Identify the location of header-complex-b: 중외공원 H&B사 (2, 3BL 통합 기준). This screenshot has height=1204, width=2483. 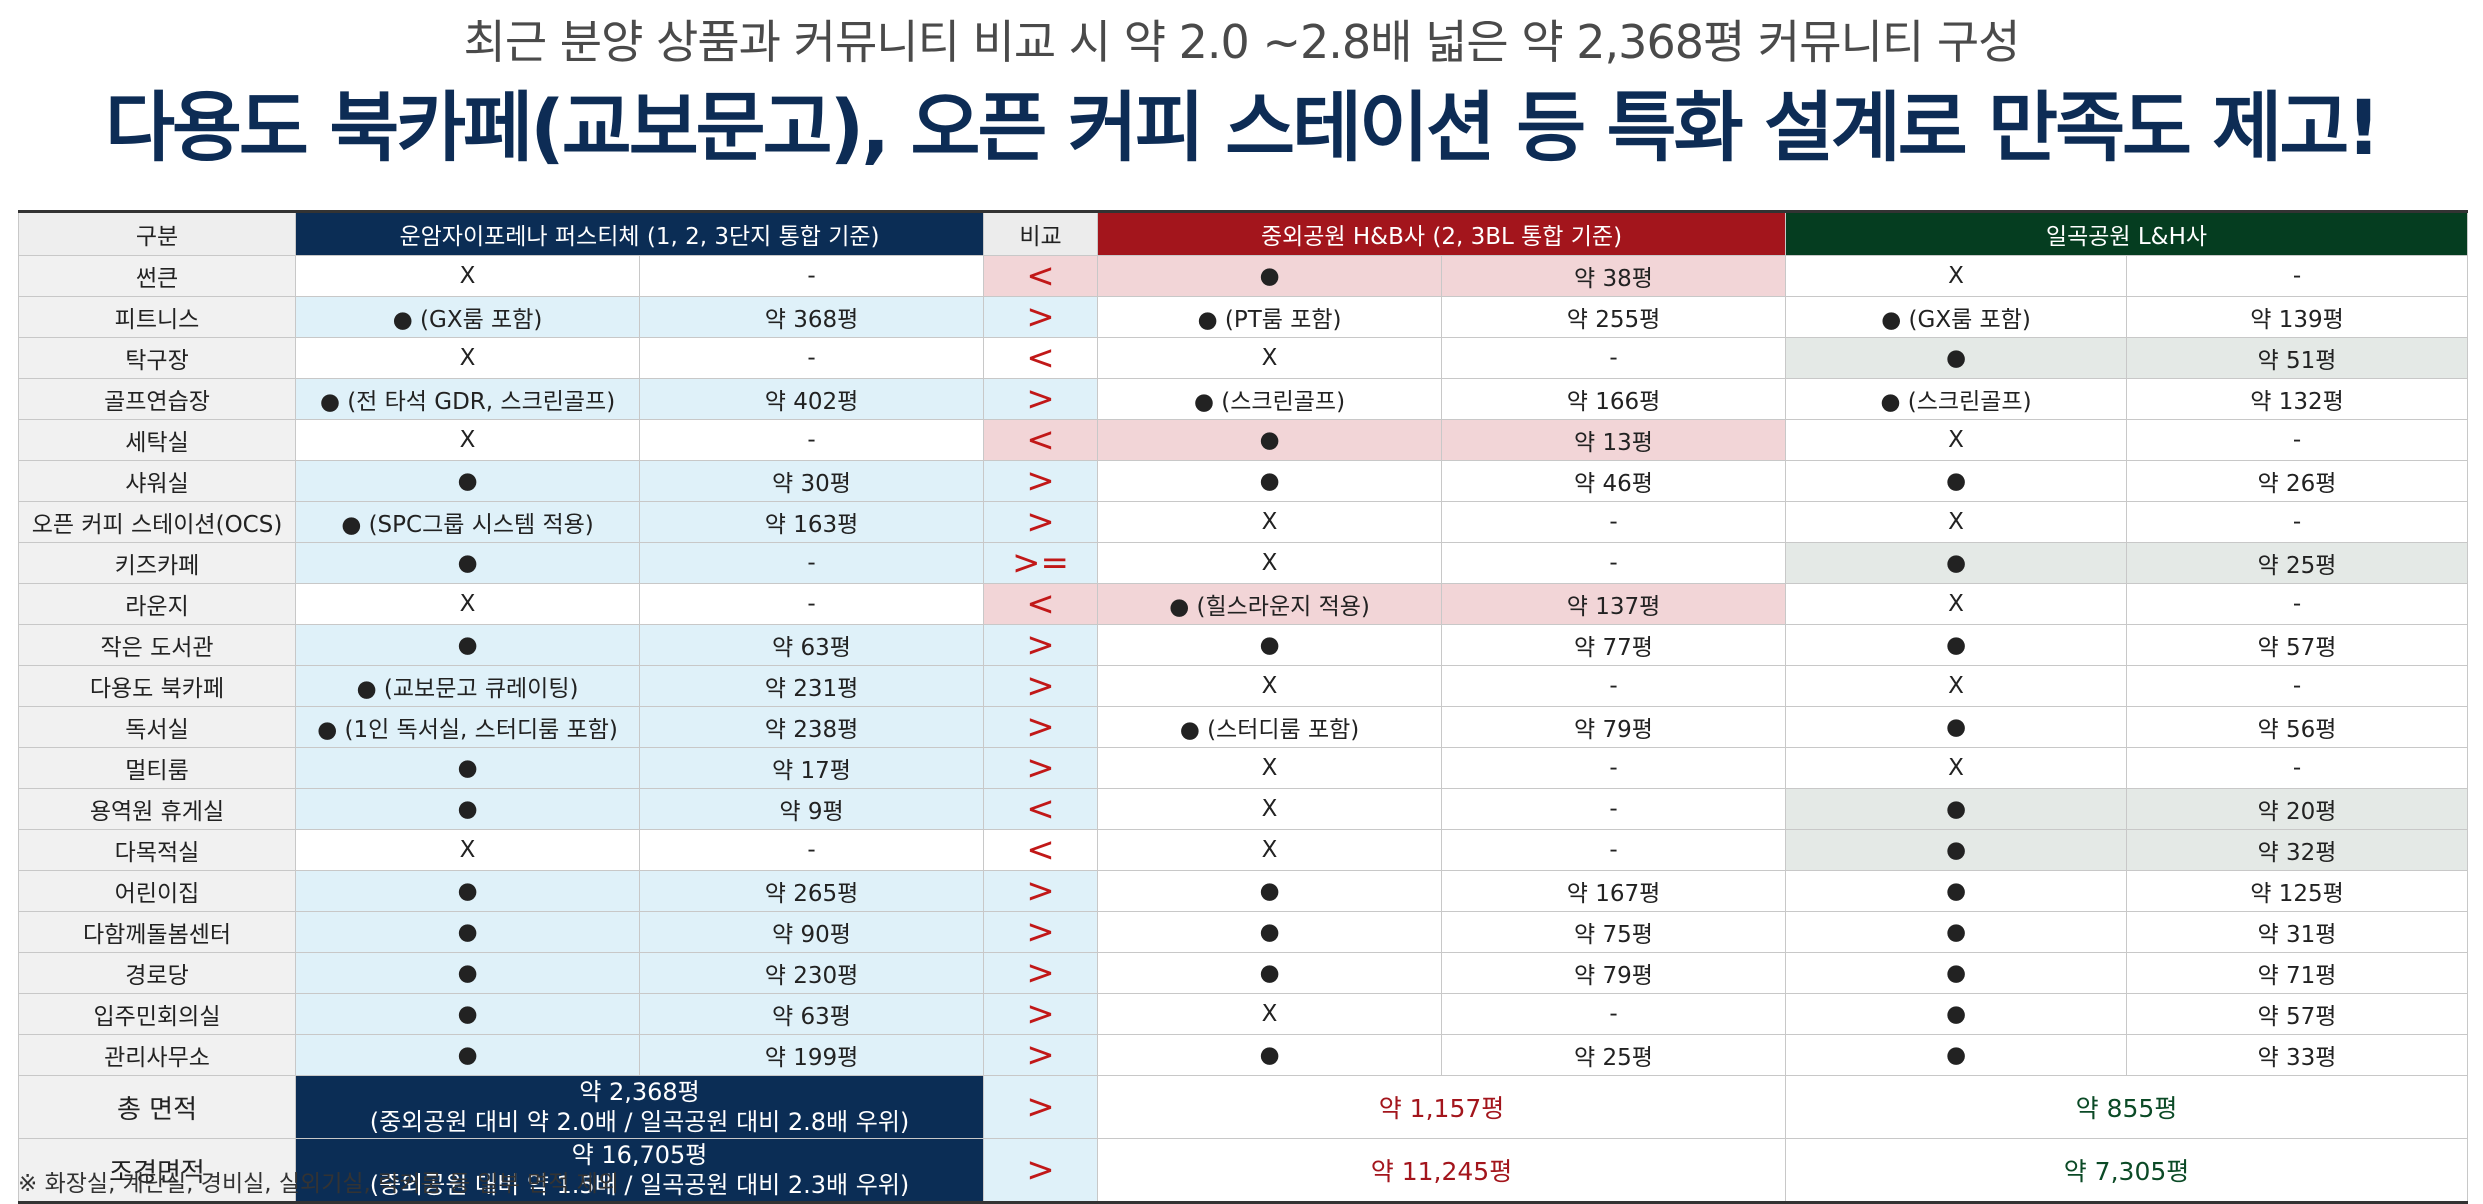
(1441, 233).